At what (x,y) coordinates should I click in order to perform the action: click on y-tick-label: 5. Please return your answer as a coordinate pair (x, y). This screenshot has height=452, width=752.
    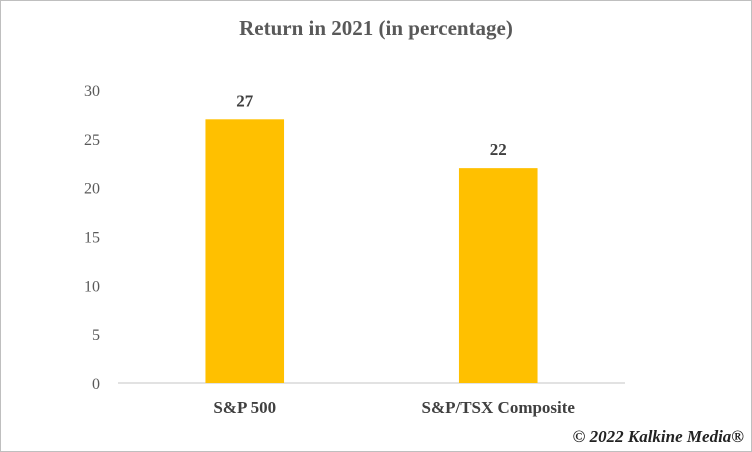
    Looking at the image, I should click on (96, 335).